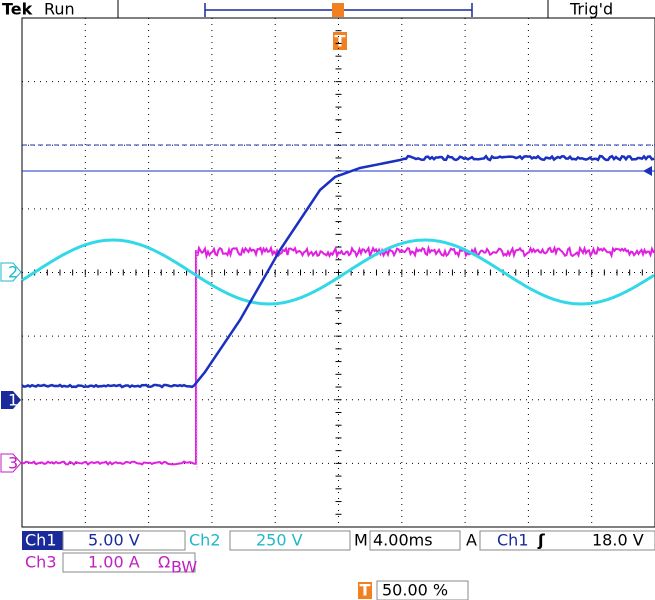 This screenshot has width=655, height=600. Describe the element at coordinates (541, 540) in the screenshot. I see `trigger-slope: ʃ` at that location.